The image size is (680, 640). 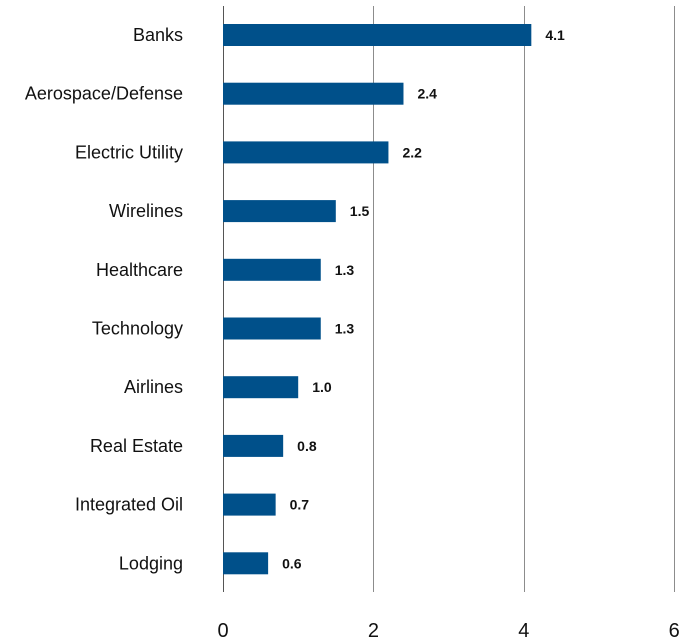 What do you see at coordinates (137, 329) in the screenshot?
I see `category-label: Technology` at bounding box center [137, 329].